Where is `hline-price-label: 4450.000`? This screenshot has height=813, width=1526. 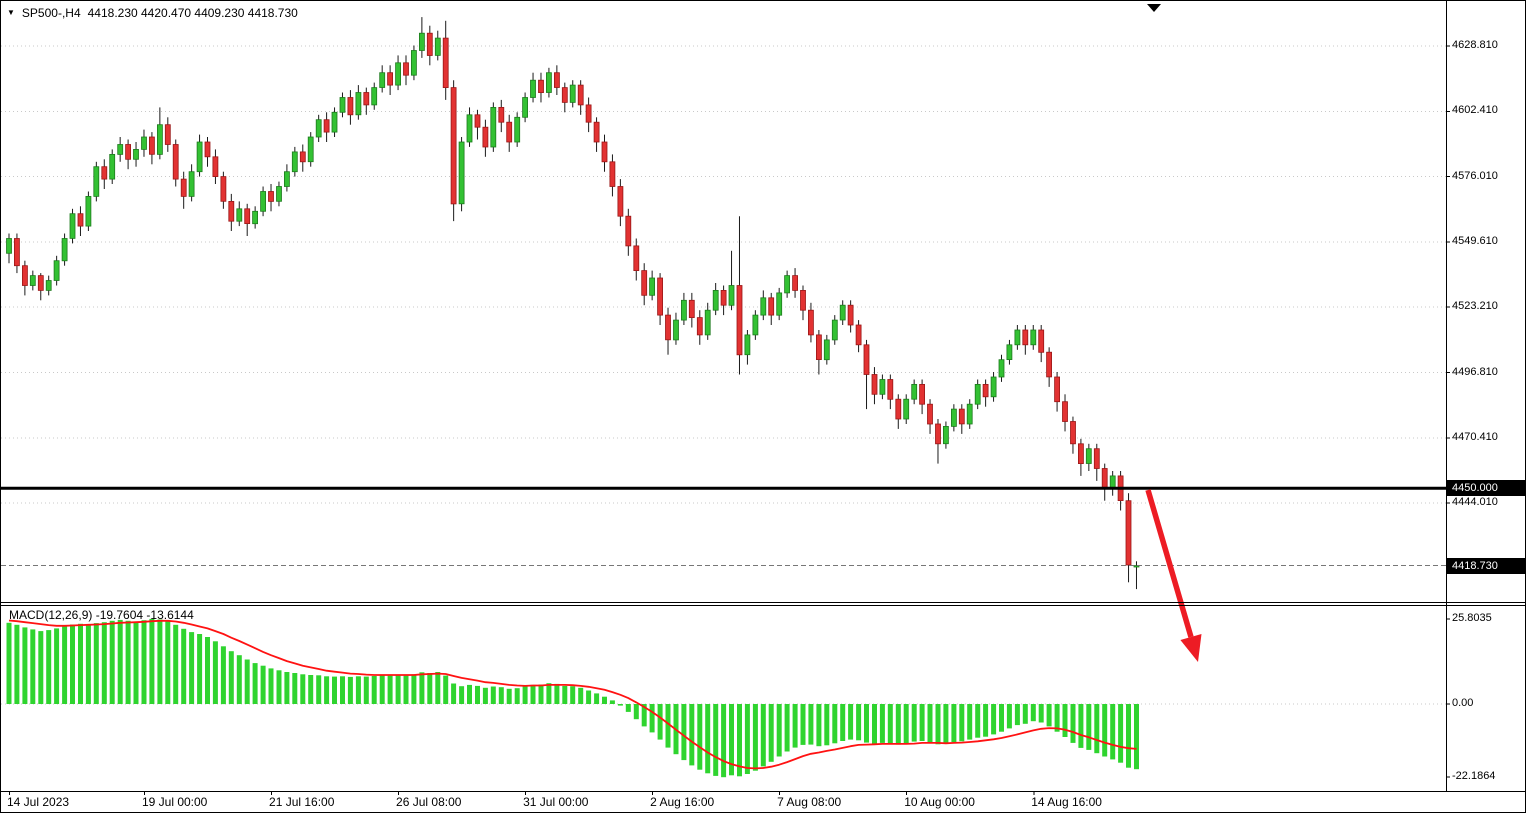 hline-price-label: 4450.000 is located at coordinates (1486, 488).